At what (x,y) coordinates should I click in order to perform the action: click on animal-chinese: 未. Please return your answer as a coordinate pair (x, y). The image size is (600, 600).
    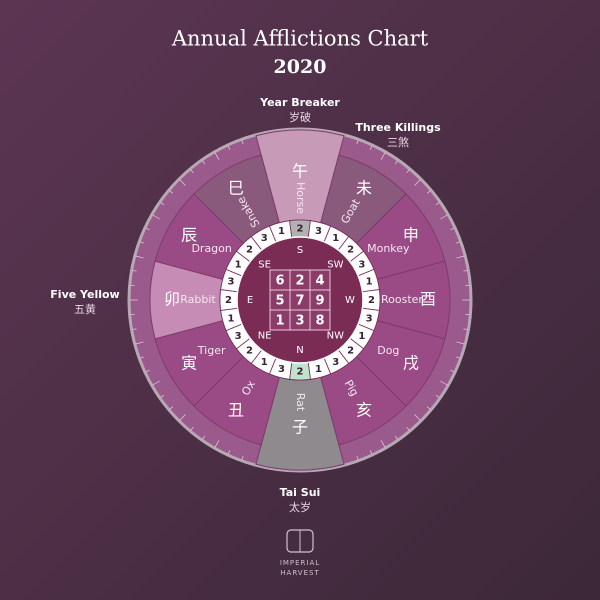
    Looking at the image, I should click on (364, 188).